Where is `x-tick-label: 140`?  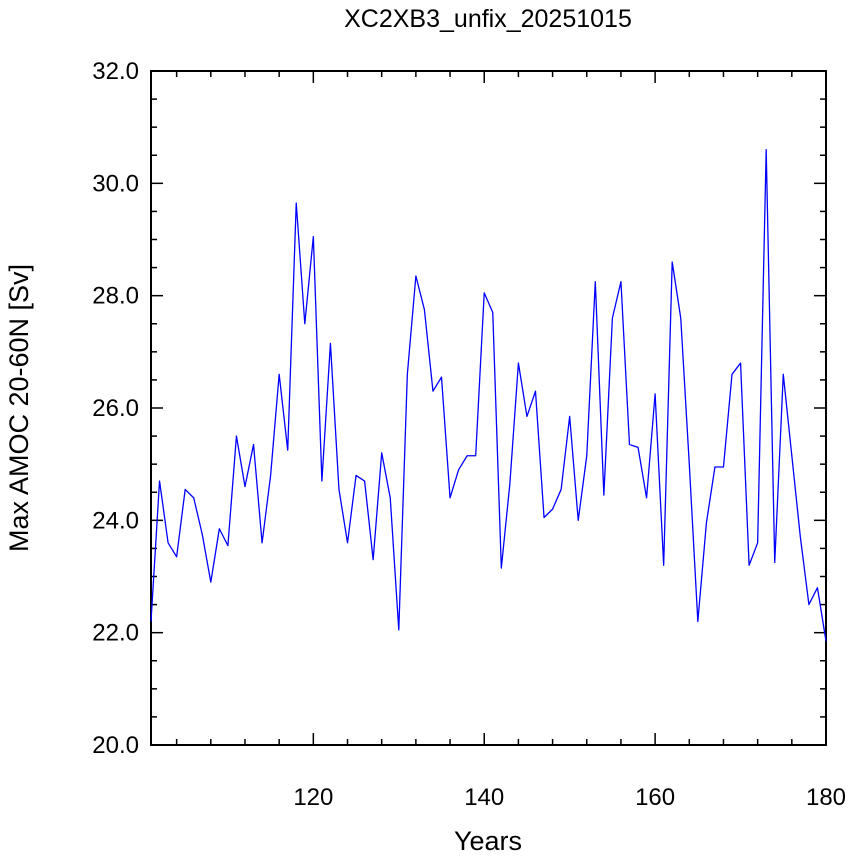 x-tick-label: 140 is located at coordinates (484, 797).